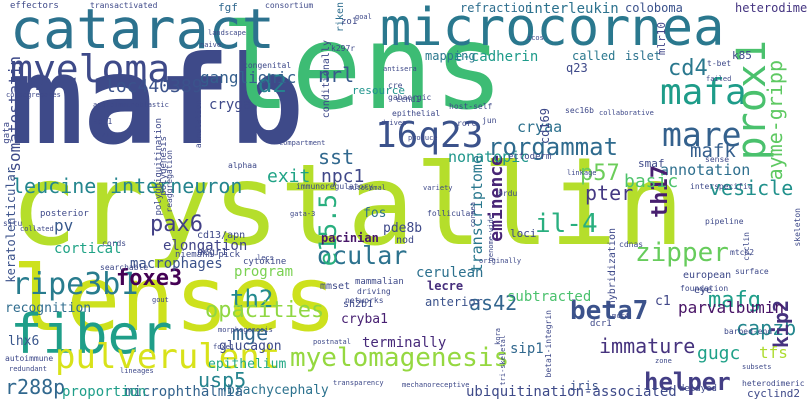  What do you see at coordinates (423, 138) in the screenshot?
I see `cloud-word: produce` at bounding box center [423, 138].